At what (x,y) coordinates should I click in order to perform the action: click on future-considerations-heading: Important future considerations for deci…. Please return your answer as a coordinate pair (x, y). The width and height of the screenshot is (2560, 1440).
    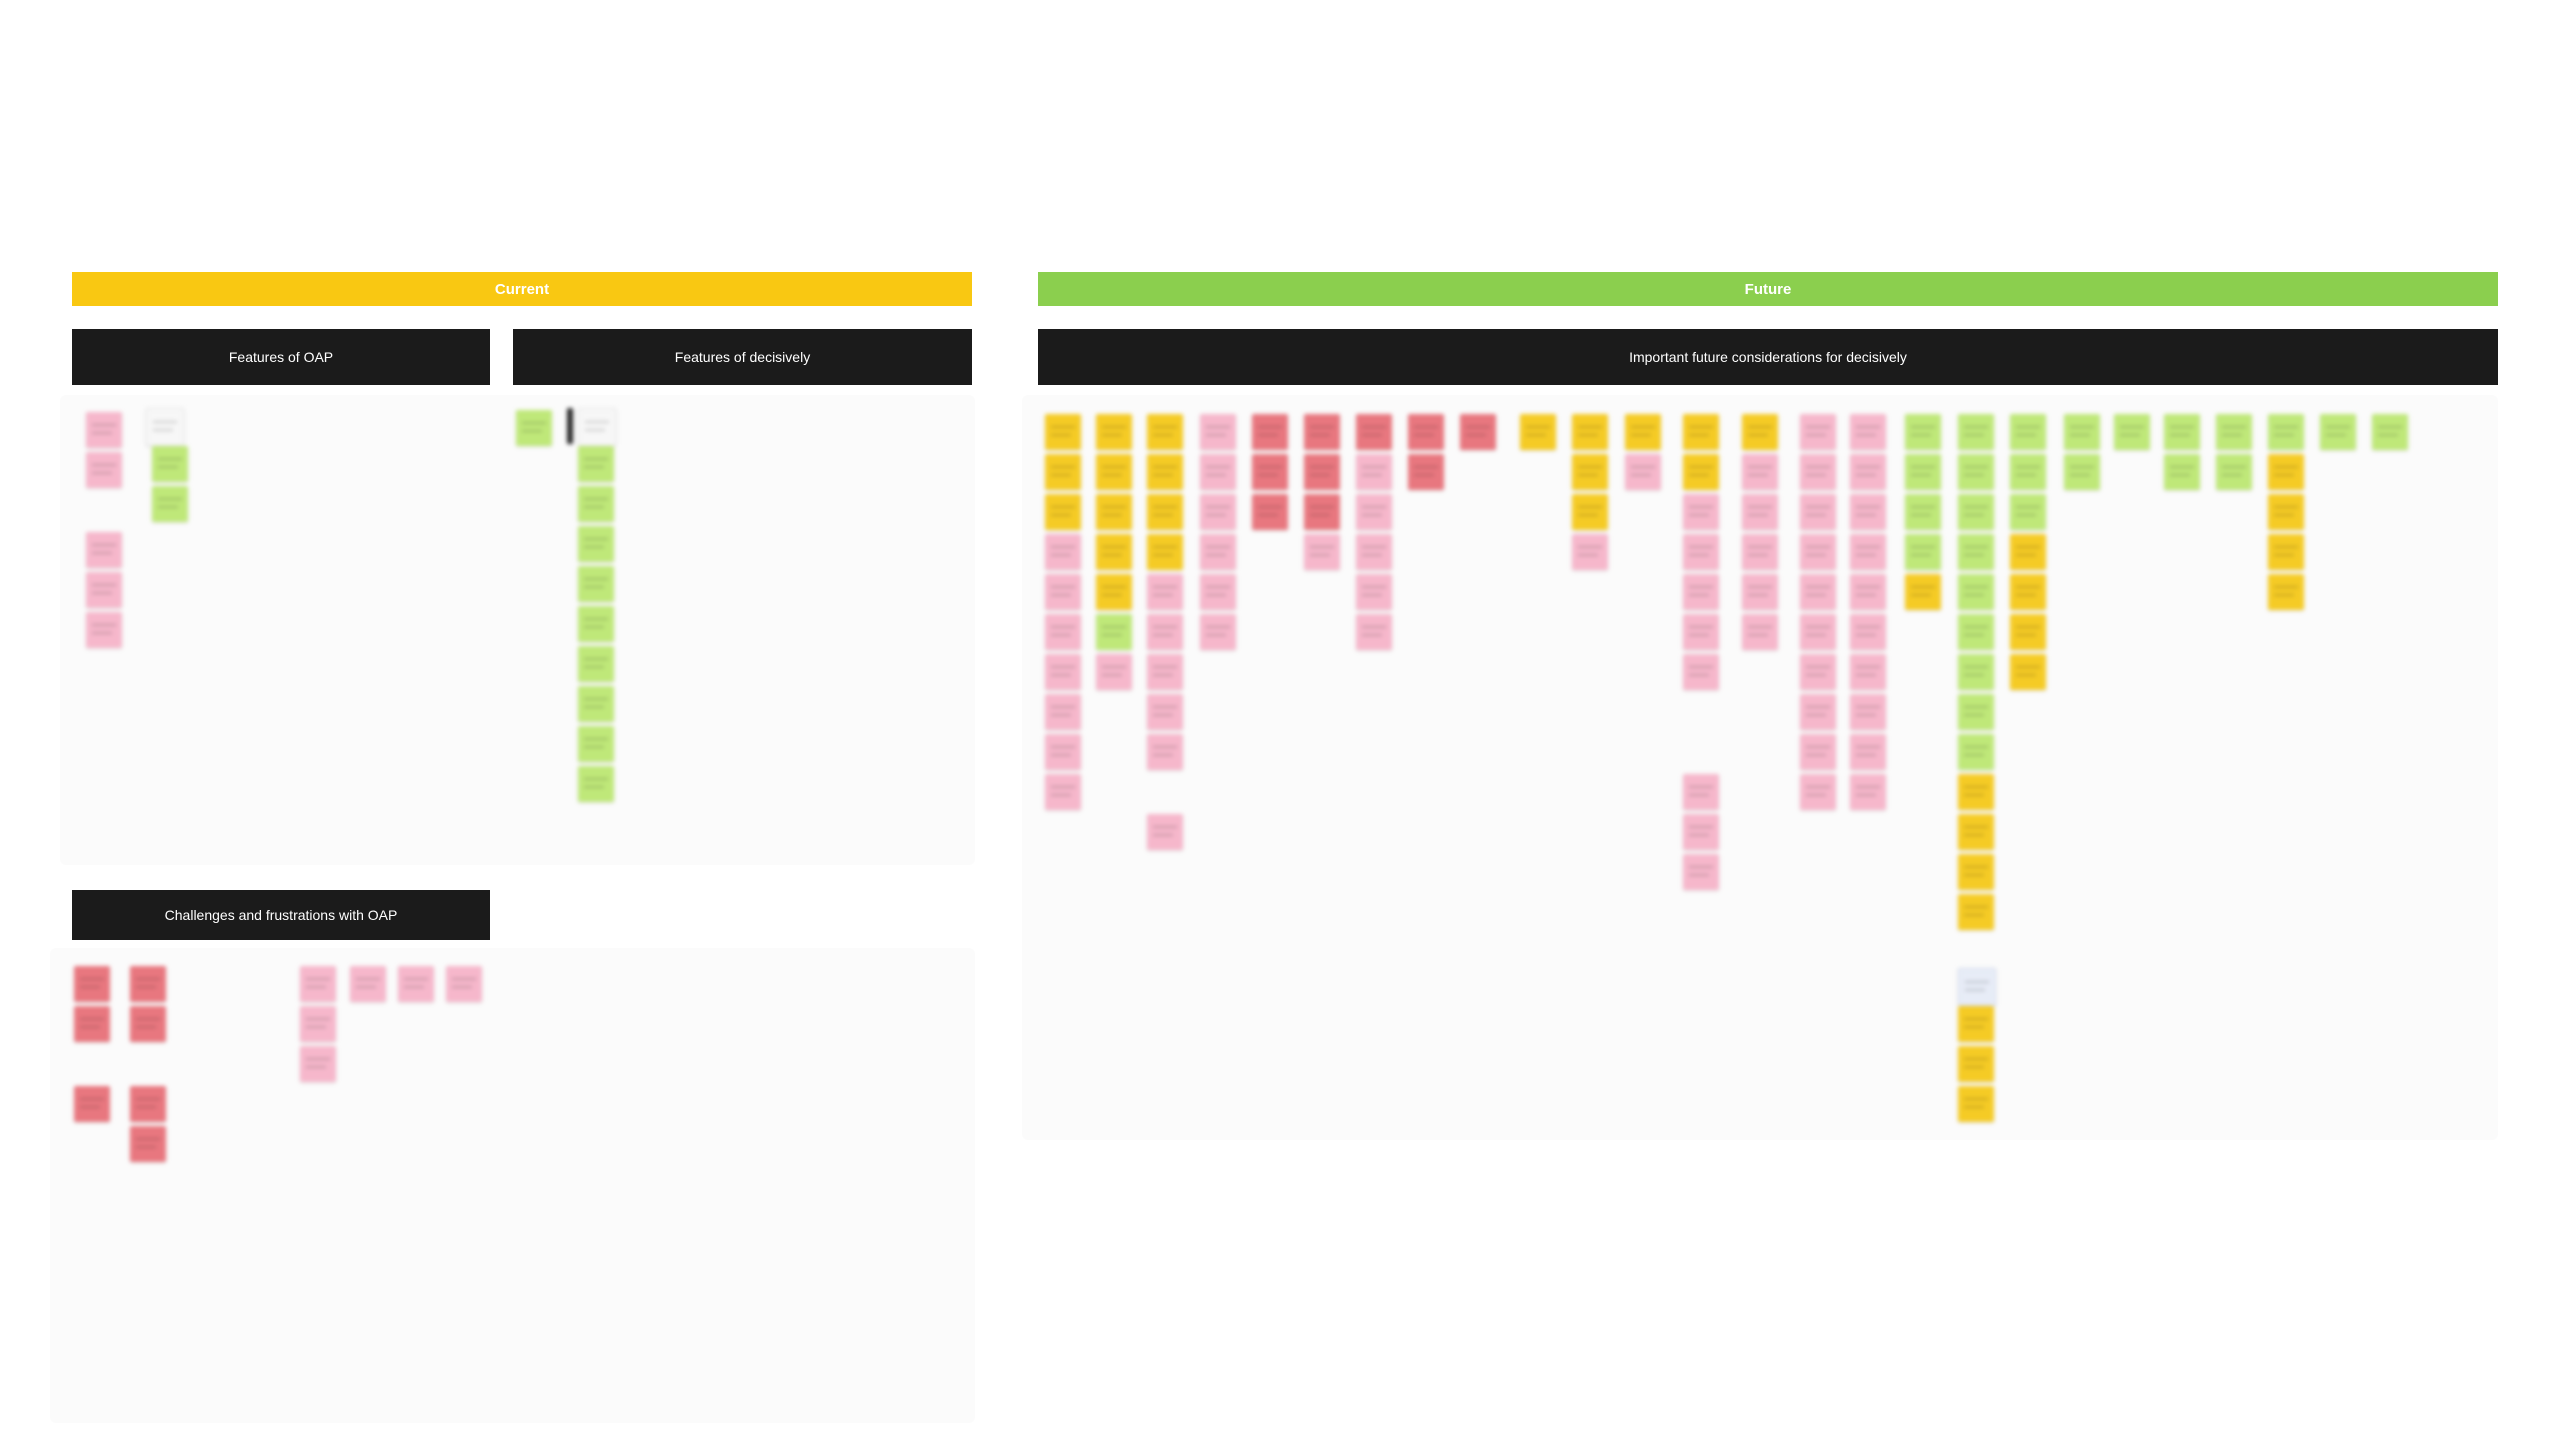
    Looking at the image, I should click on (1768, 357).